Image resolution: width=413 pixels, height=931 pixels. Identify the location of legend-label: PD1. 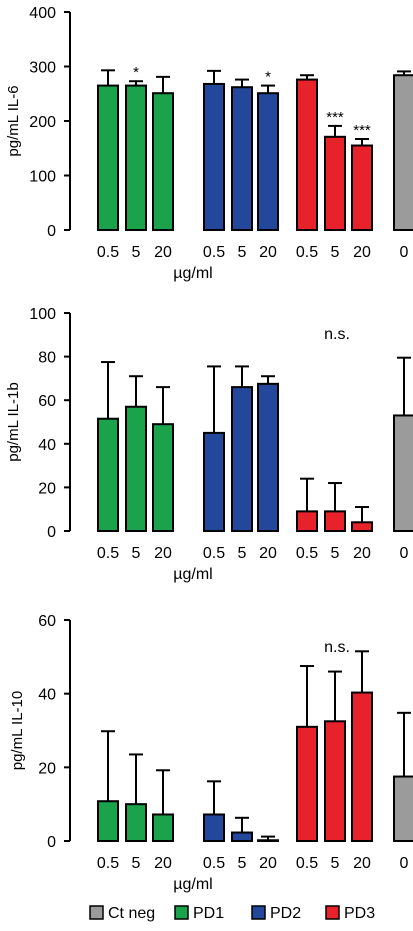
(208, 913).